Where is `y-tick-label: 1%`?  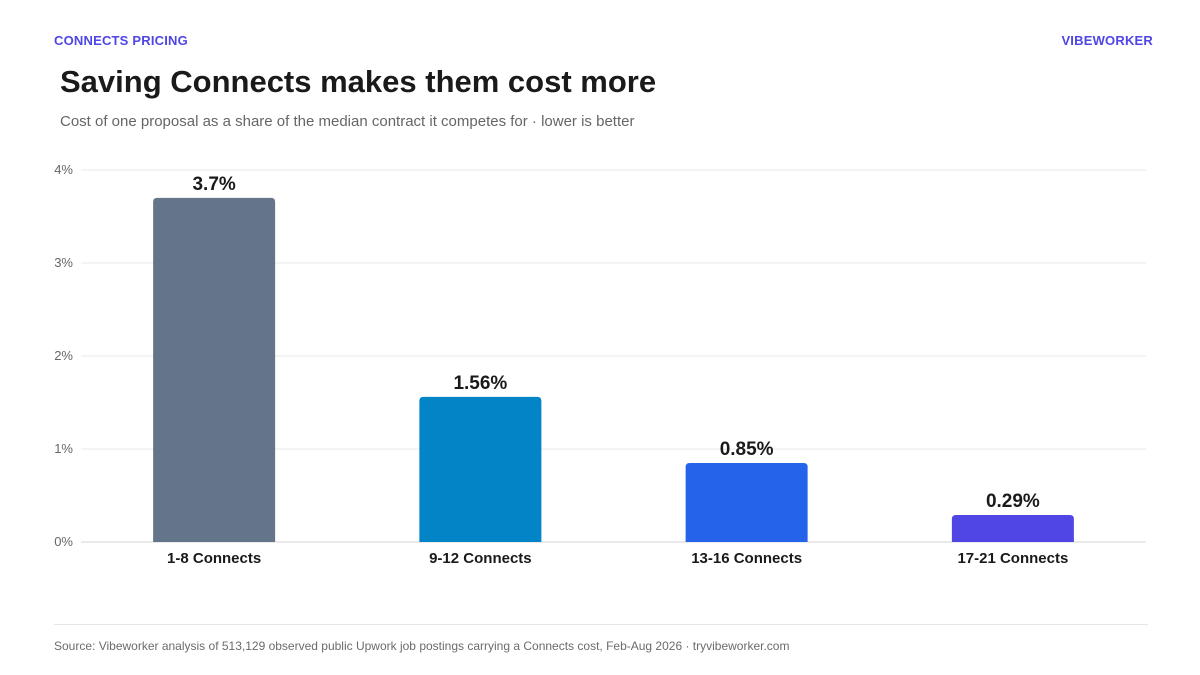 y-tick-label: 1% is located at coordinates (63, 448).